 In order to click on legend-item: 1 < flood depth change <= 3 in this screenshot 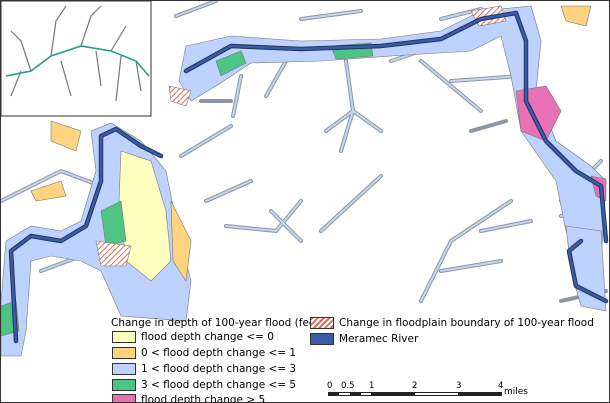, I will do `click(204, 369)`.